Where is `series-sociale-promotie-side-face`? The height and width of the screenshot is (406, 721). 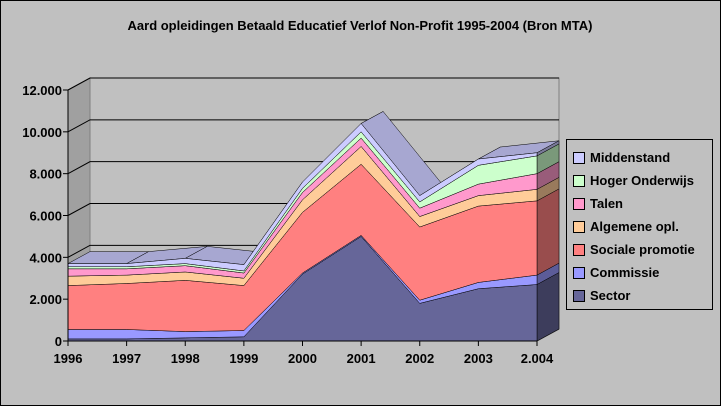
series-sociale-promotie-side-face is located at coordinates (548, 232).